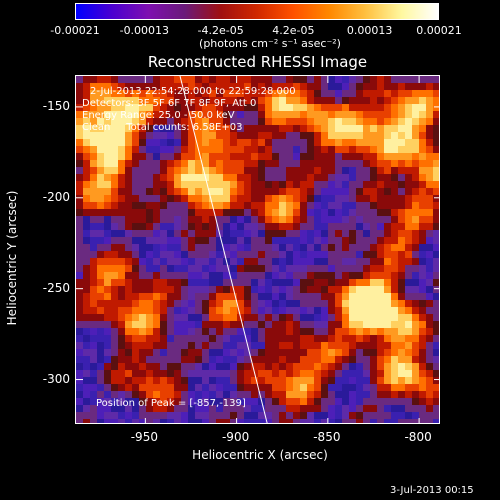 The height and width of the screenshot is (500, 500). What do you see at coordinates (35, 249) in the screenshot?
I see `y-axis-ticks: -150 -200 -250 -300` at bounding box center [35, 249].